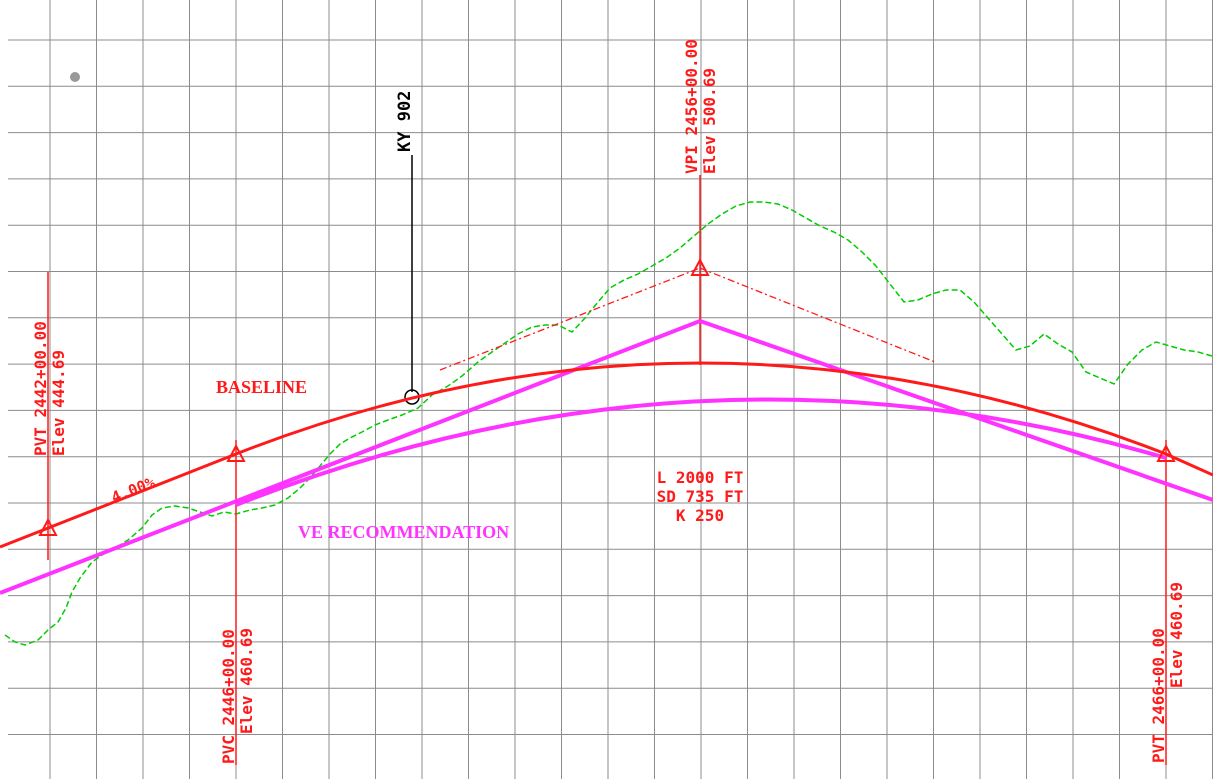 Image resolution: width=1213 pixels, height=779 pixels. What do you see at coordinates (700, 515) in the screenshot?
I see `k-value-label: K 250` at bounding box center [700, 515].